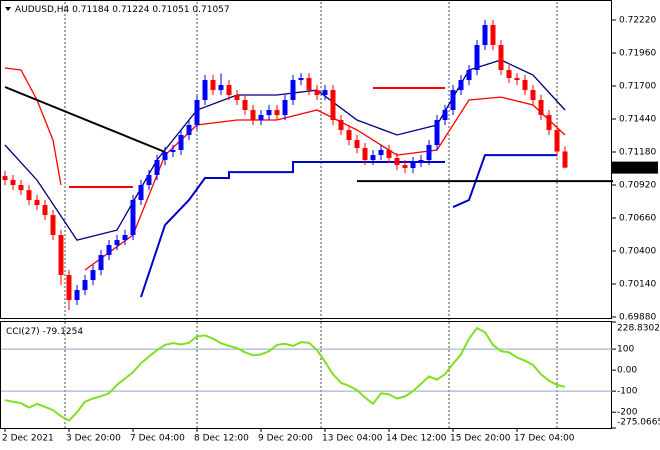 The width and height of the screenshot is (660, 450). What do you see at coordinates (130, 10) in the screenshot?
I see `high: 0.71224` at bounding box center [130, 10].